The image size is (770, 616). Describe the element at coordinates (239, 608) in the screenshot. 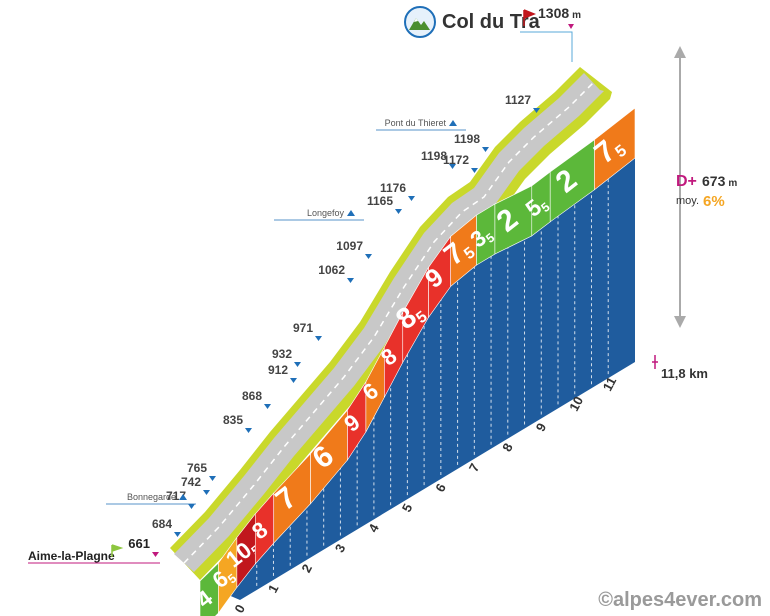

I see `x-tick-label: 0` at that location.